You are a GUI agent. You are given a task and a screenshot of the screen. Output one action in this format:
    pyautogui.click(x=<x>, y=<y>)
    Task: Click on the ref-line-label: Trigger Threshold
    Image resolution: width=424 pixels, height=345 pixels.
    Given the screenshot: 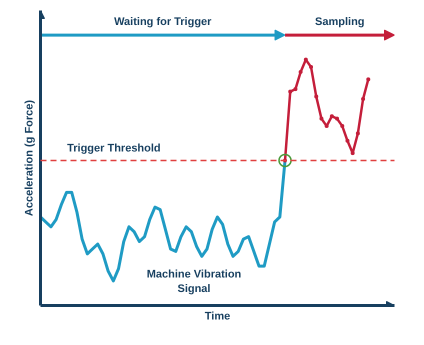 What is the action you would take?
    pyautogui.click(x=114, y=148)
    